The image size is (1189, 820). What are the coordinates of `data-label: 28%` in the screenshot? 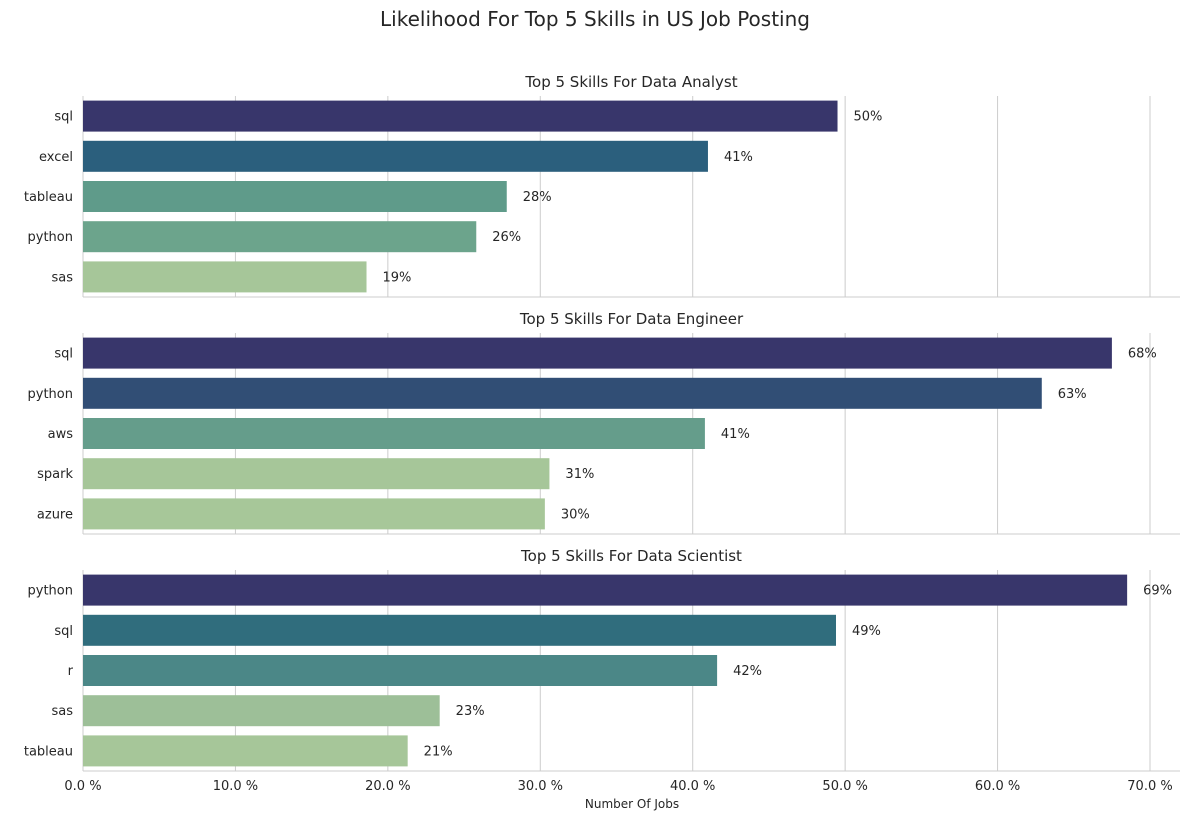 It's located at (537, 197).